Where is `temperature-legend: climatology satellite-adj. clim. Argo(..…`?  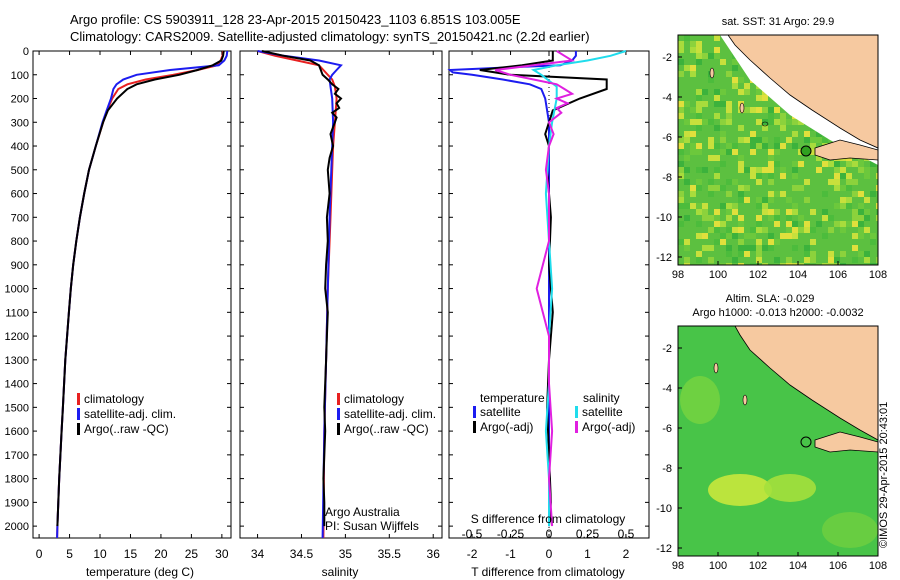
temperature-legend: climatology satellite-adj. clim. Argo(..… is located at coordinates (126, 414).